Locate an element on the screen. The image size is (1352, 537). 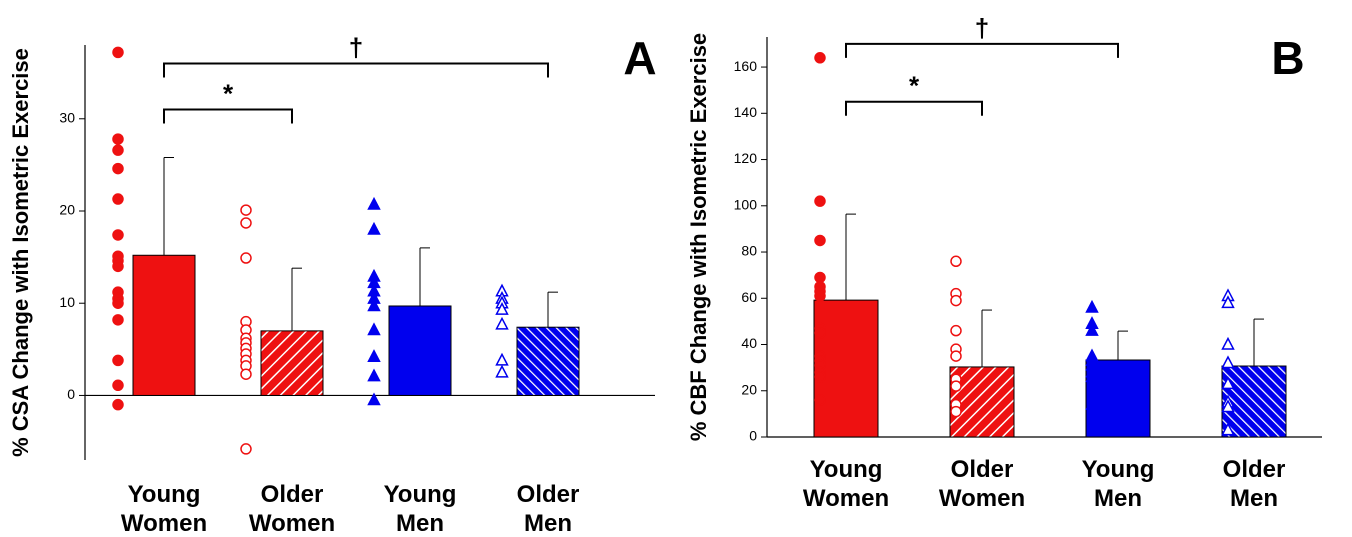
panel-label: A is located at coordinates (639, 58).